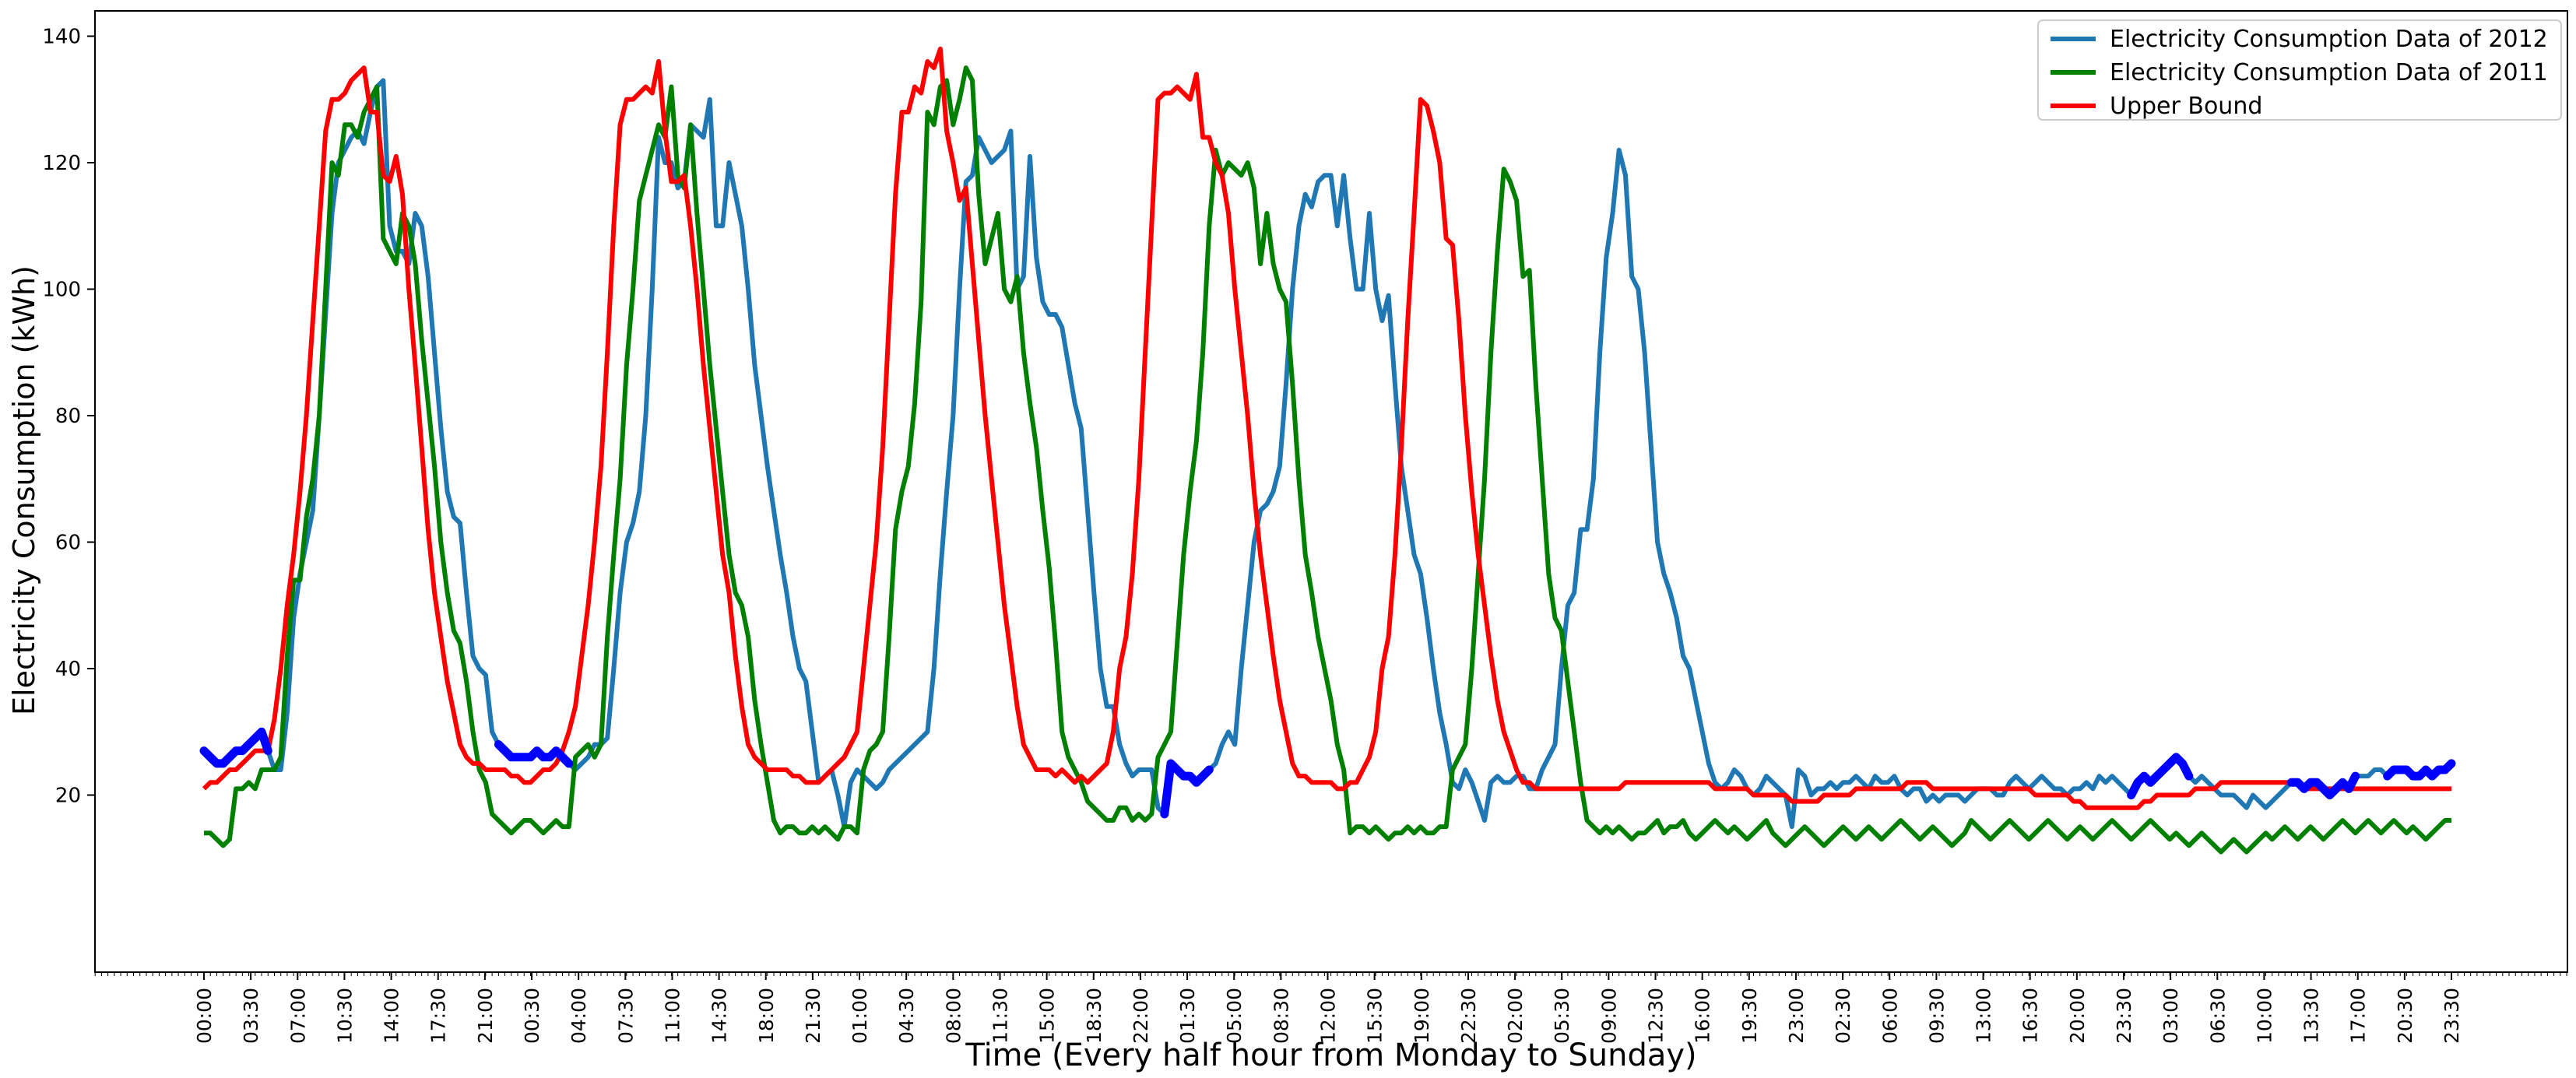  Describe the element at coordinates (532, 1016) in the screenshot. I see `x-tick-label: 00:30` at that location.